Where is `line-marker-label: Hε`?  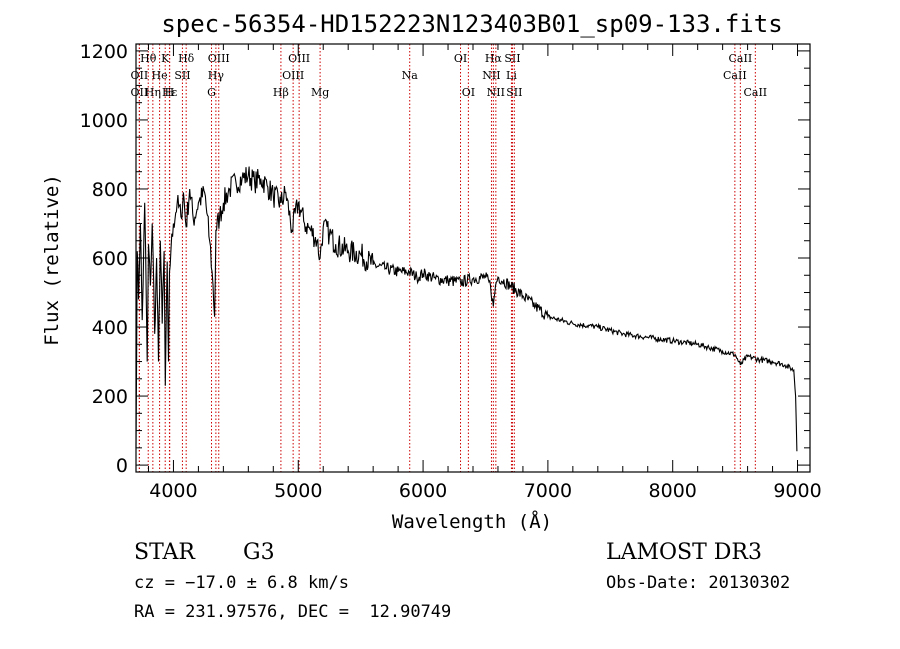
line-marker-label: Hε is located at coordinates (170, 92).